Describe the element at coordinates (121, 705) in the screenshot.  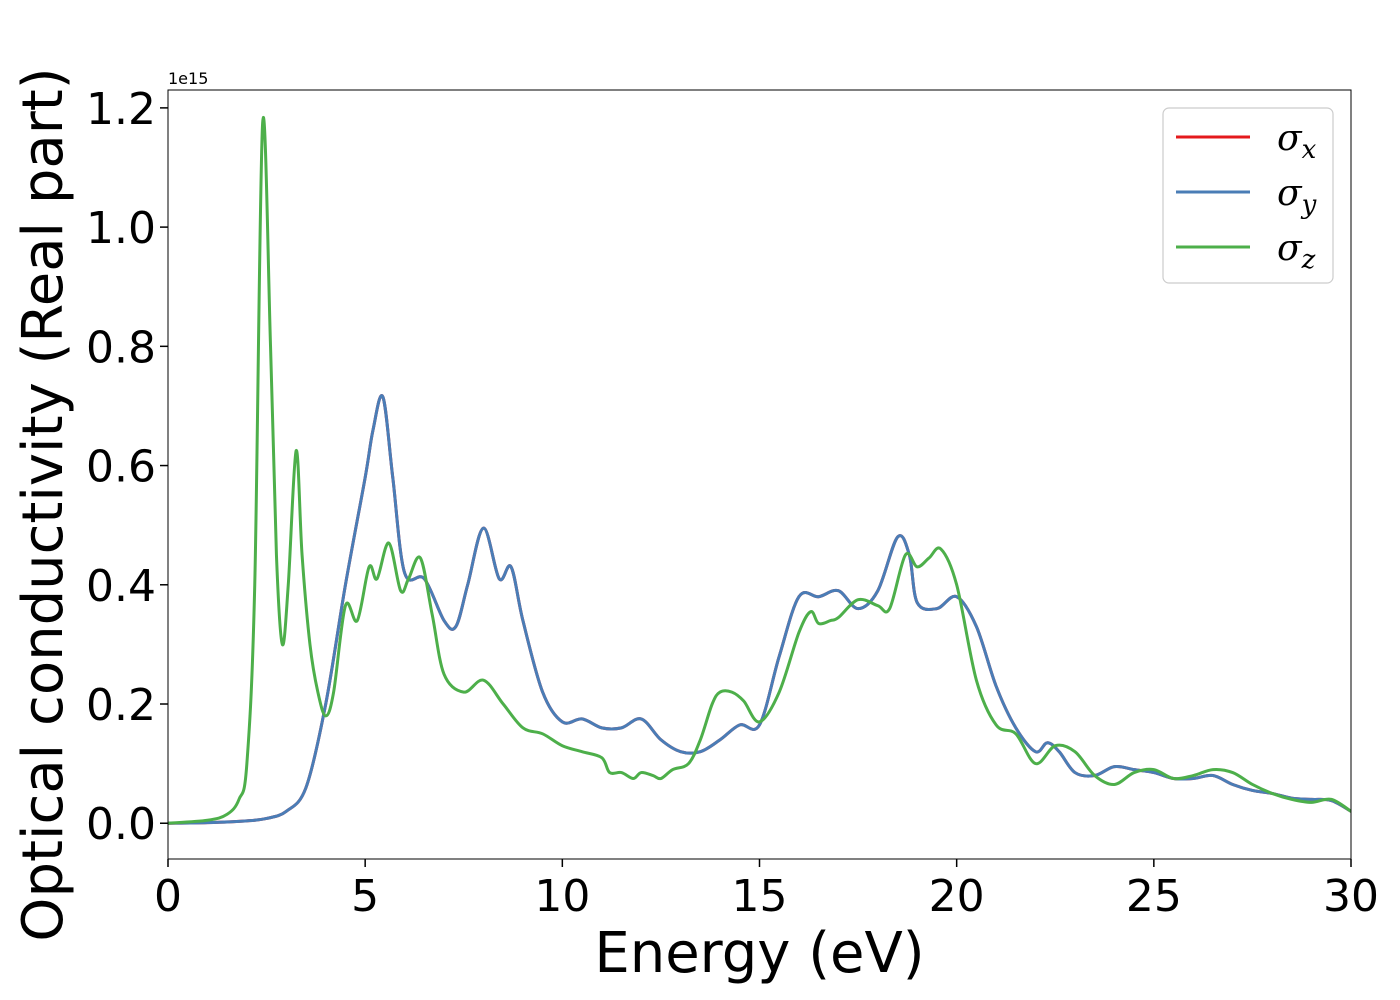
I see `y-tick-label: 0.2` at that location.